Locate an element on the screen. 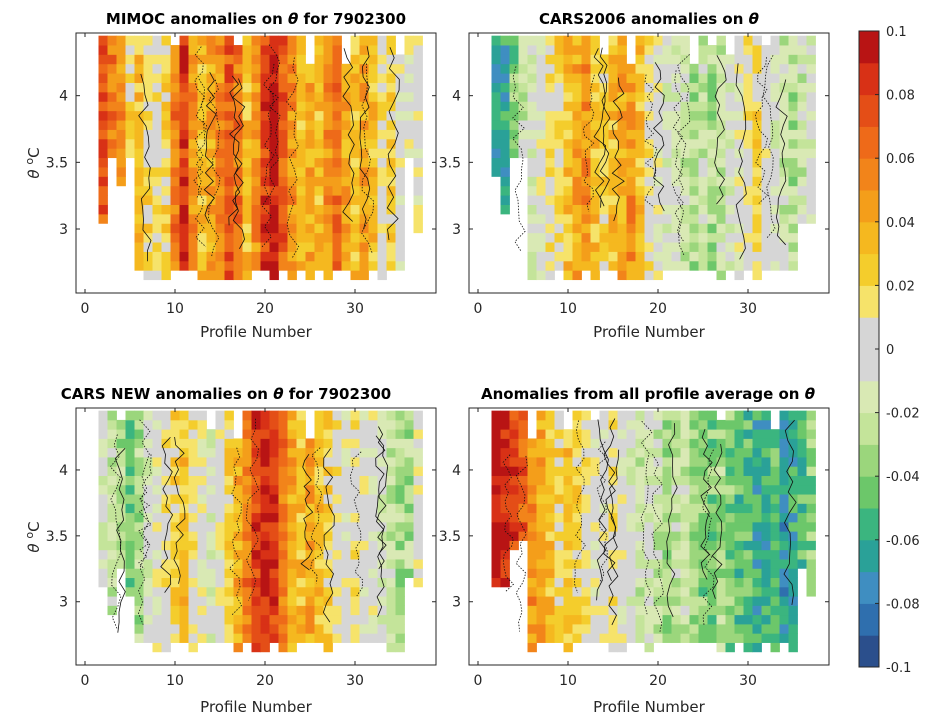 This screenshot has width=925, height=716. x-axis-label: Profile Number is located at coordinates (256, 707).